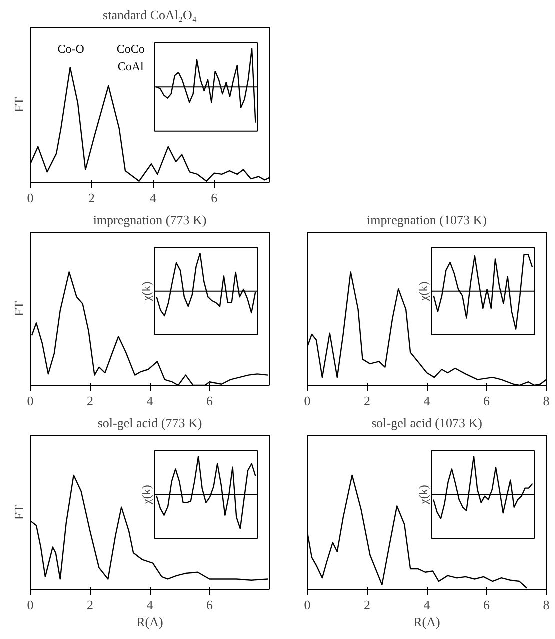 Image resolution: width=555 pixels, height=639 pixels. What do you see at coordinates (150, 220) in the screenshot?
I see `chart-title: impregnation (773 K)` at bounding box center [150, 220].